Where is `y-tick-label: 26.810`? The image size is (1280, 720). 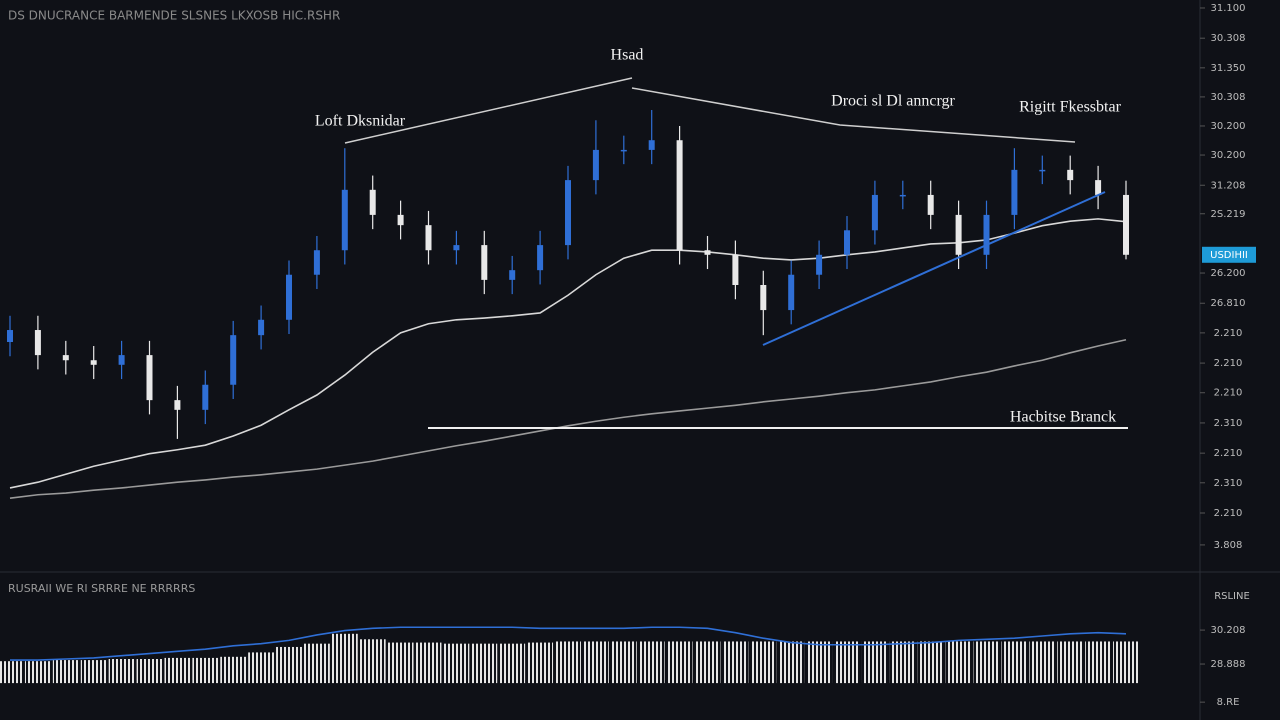 y-tick-label: 26.810 is located at coordinates (1228, 303).